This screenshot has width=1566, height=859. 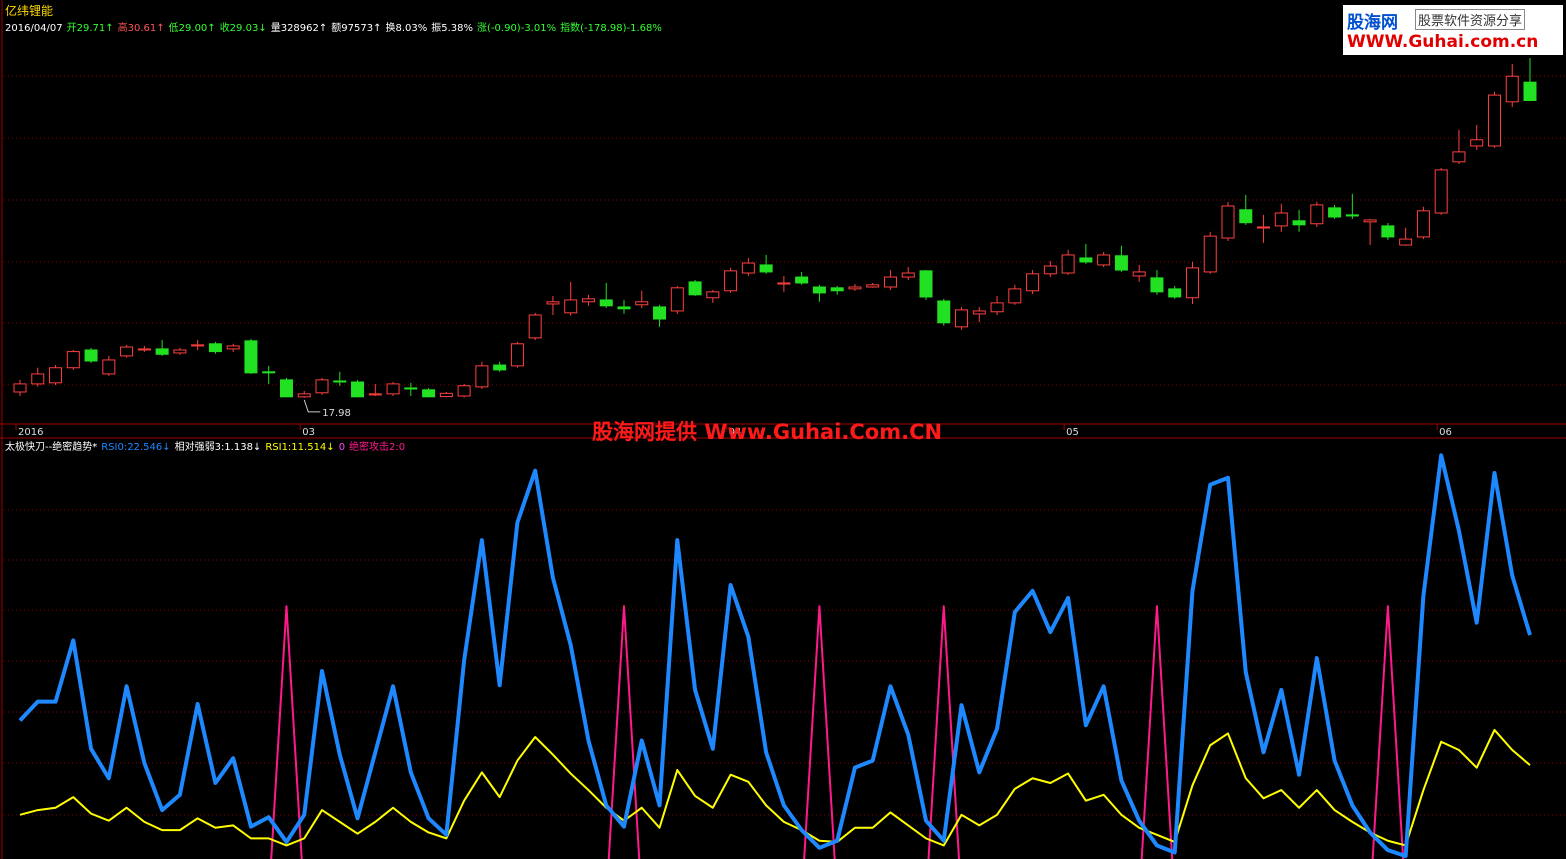 What do you see at coordinates (775, 787) in the screenshot?
I see `series-line` at bounding box center [775, 787].